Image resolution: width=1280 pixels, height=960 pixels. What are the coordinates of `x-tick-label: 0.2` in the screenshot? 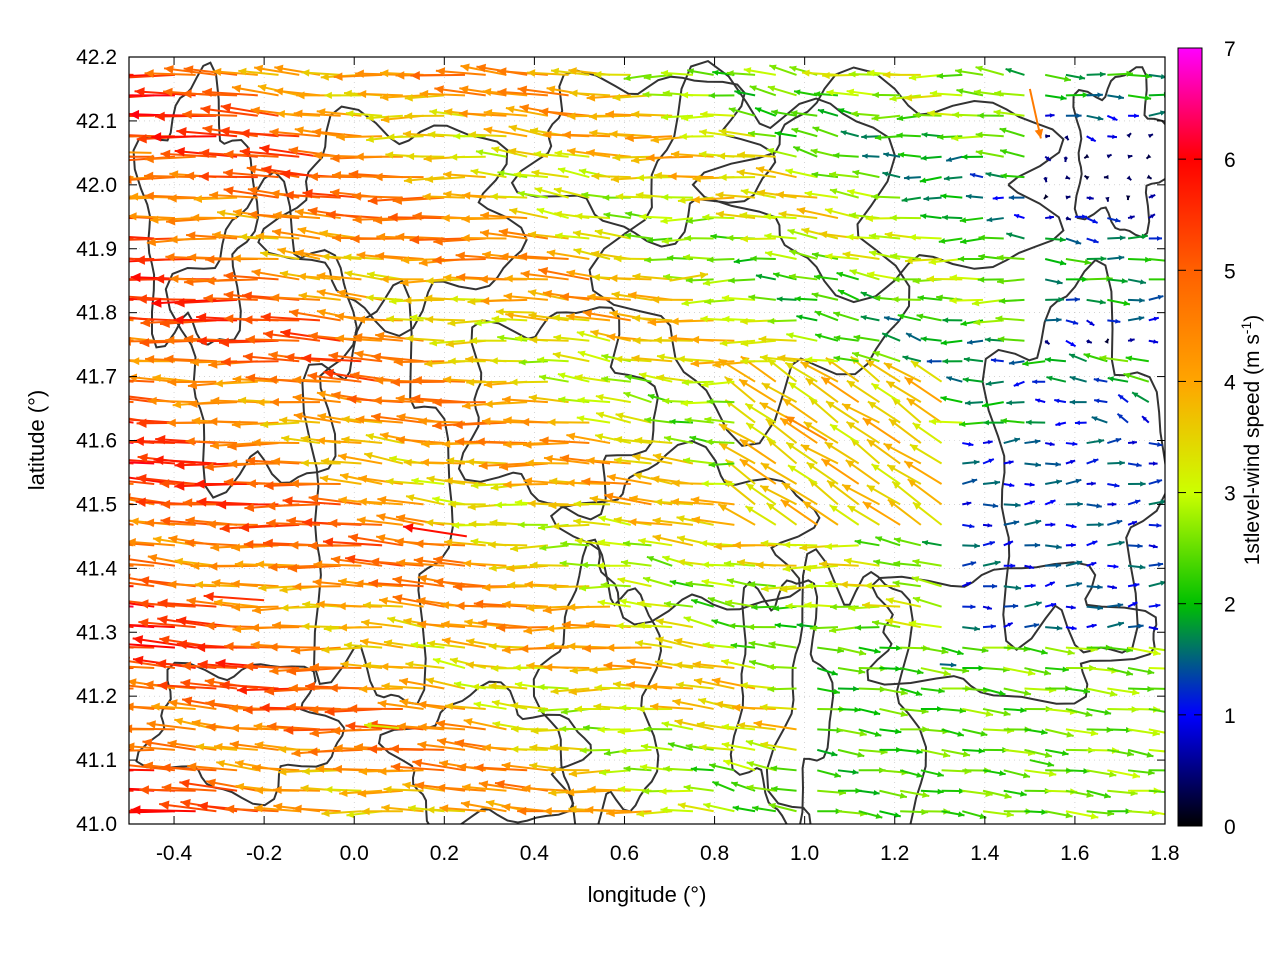 It's located at (444, 853).